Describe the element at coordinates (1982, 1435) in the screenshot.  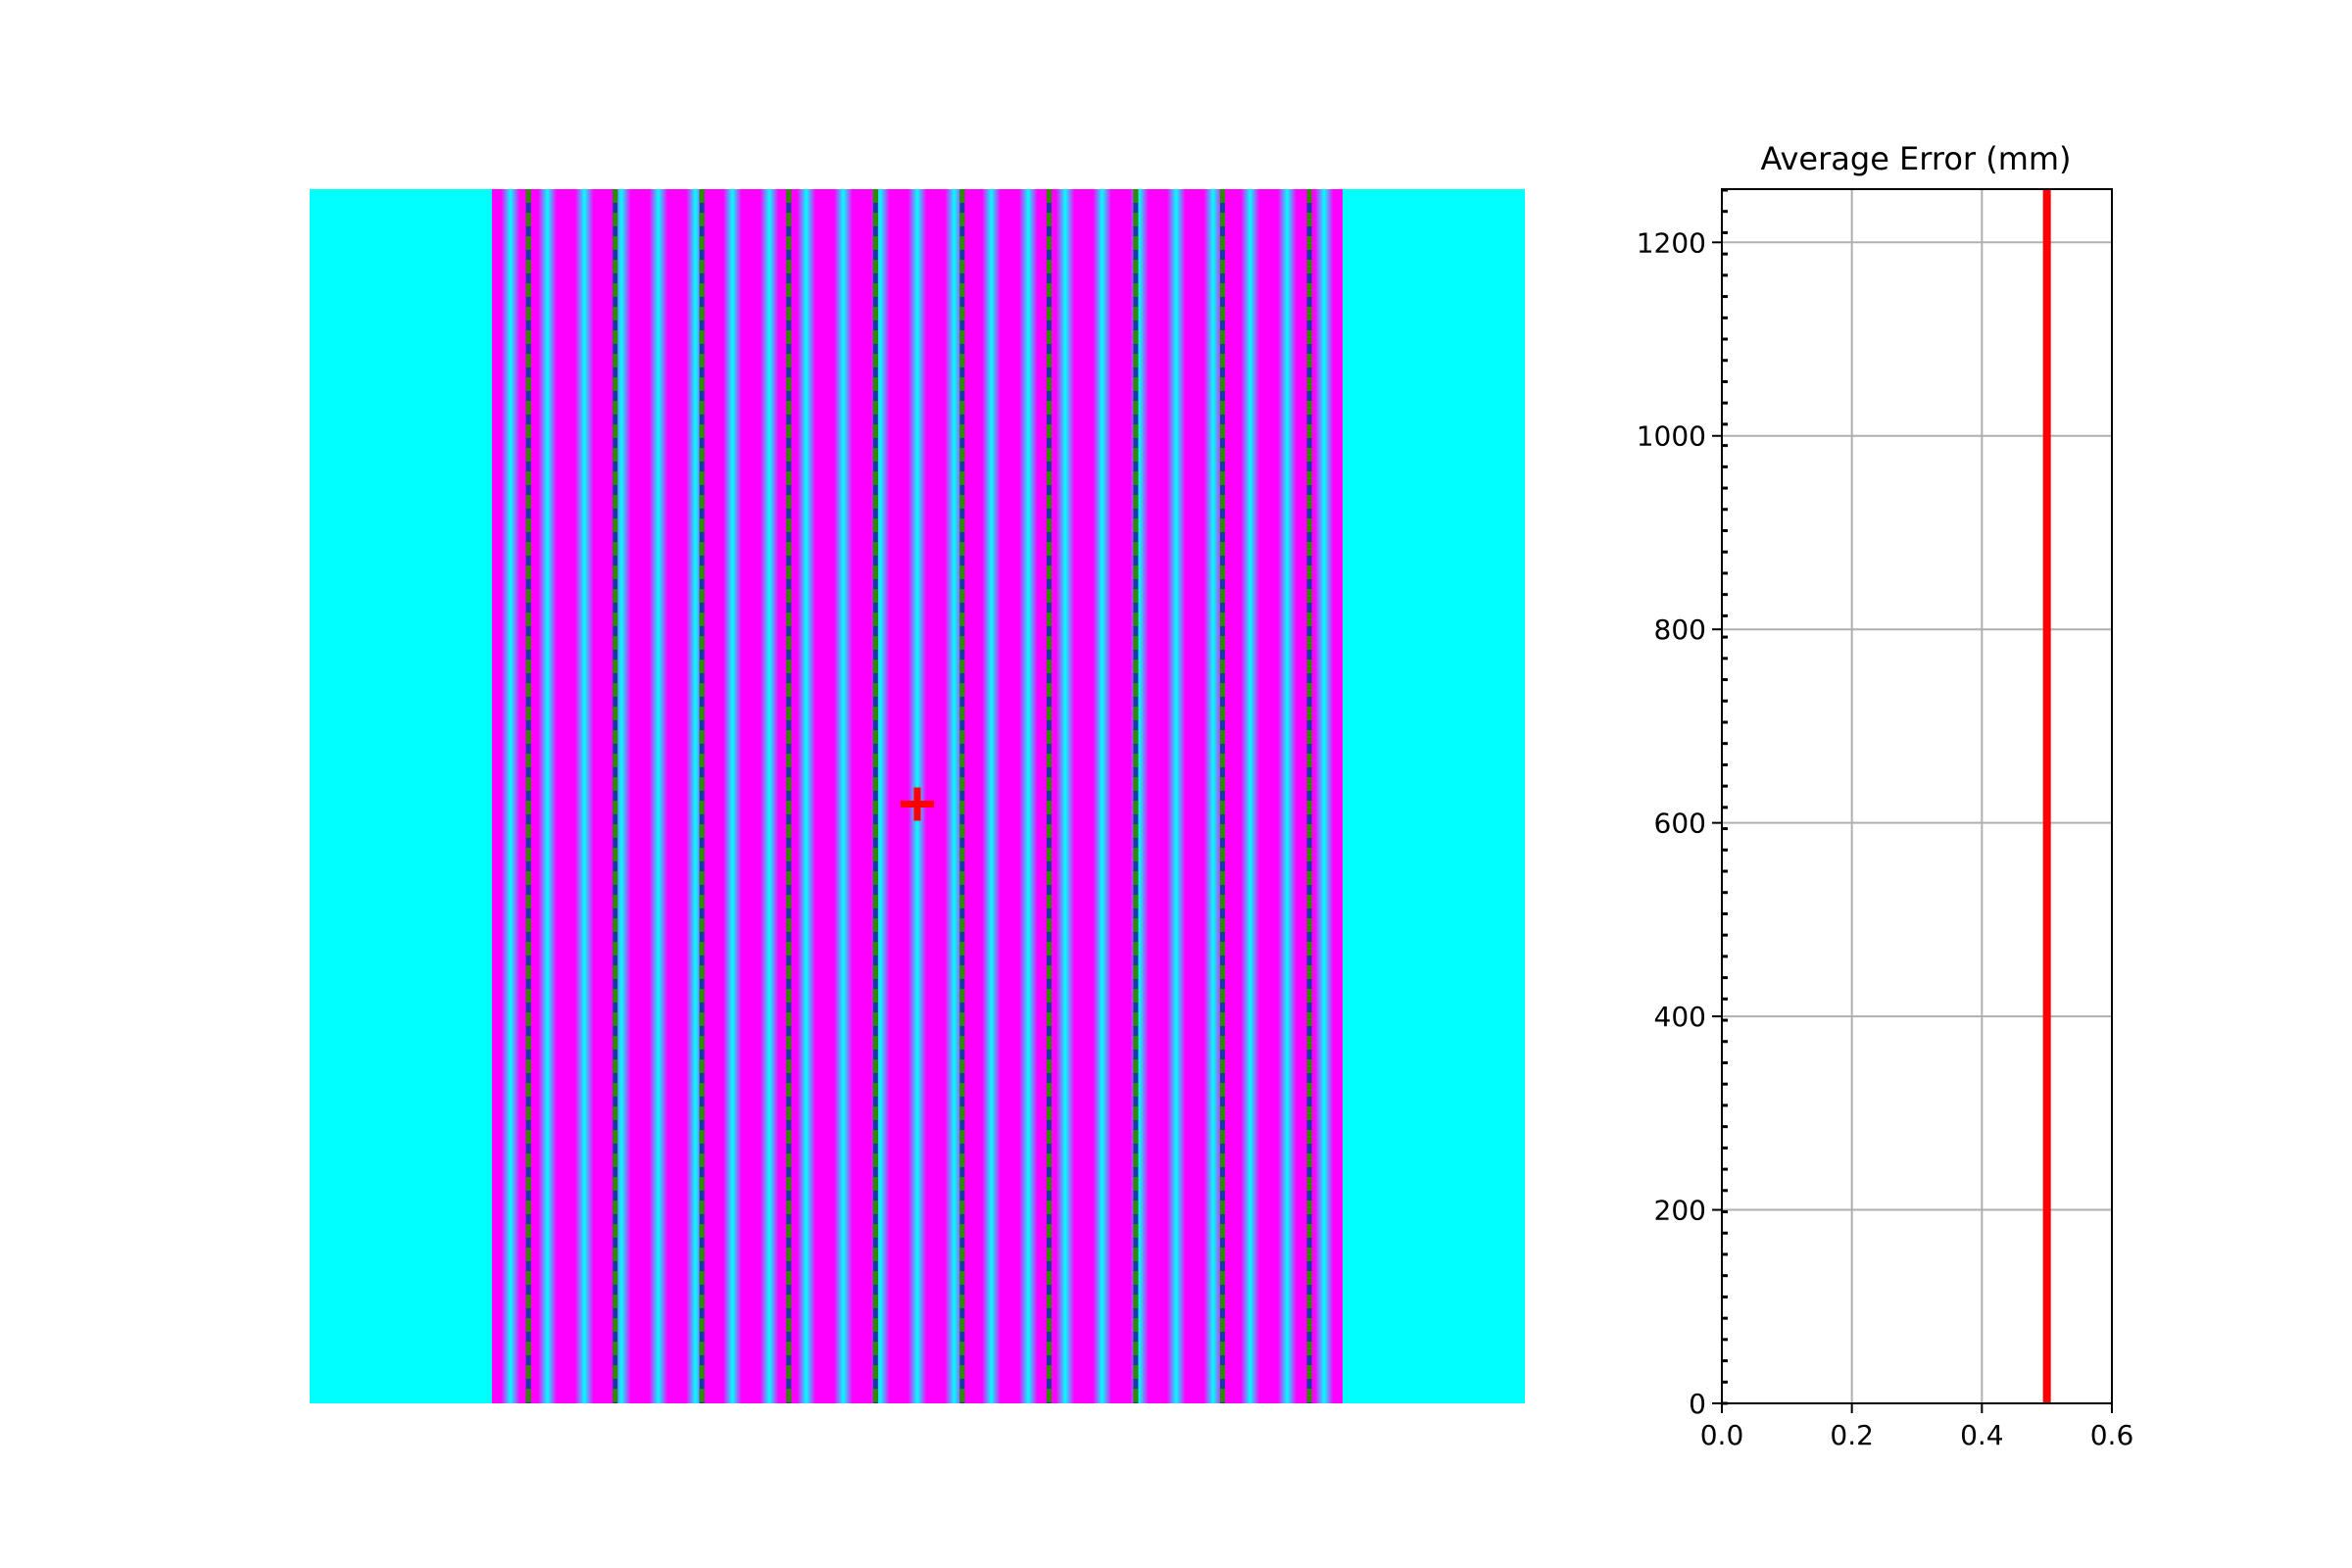
I see `x-tick-label: 0.4` at that location.